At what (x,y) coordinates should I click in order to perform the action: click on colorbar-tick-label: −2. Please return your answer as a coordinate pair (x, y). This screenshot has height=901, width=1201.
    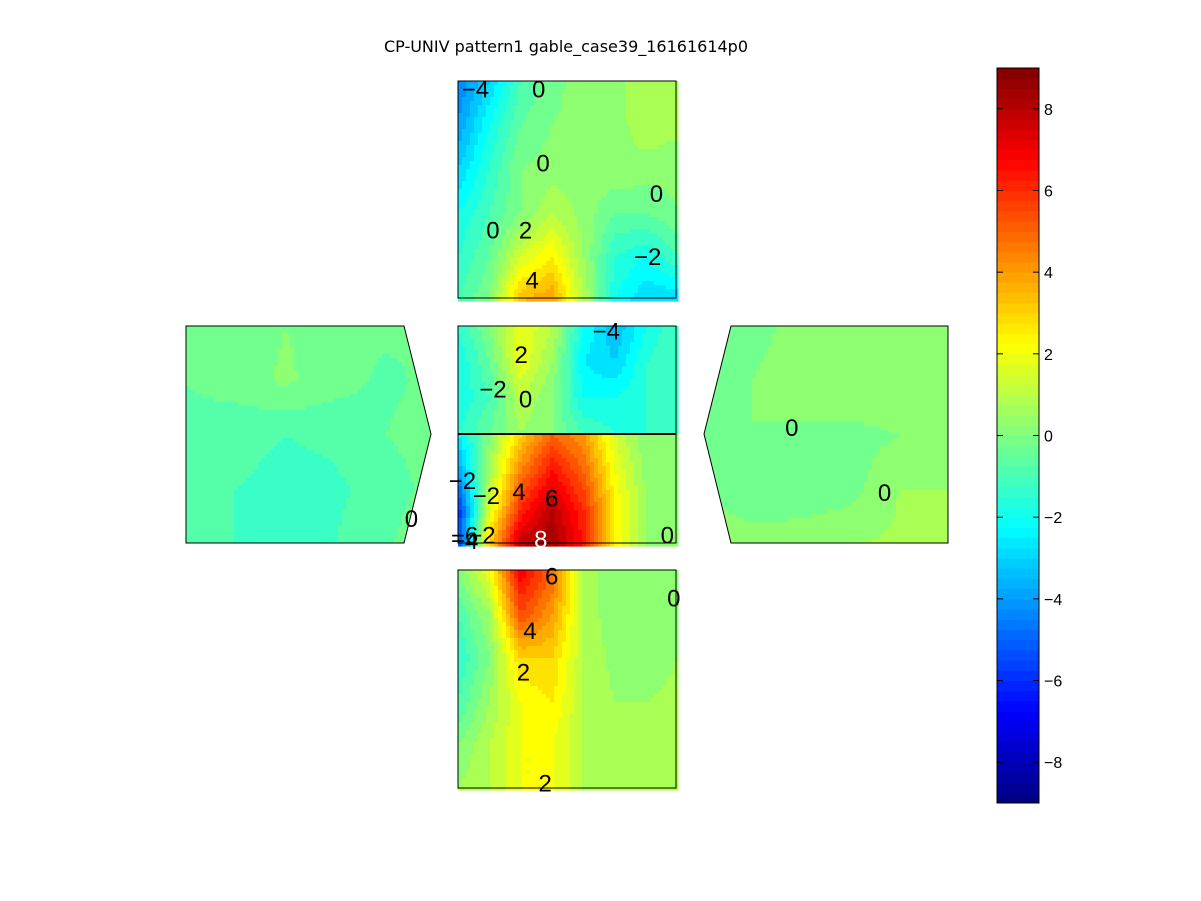
    Looking at the image, I should click on (1053, 518).